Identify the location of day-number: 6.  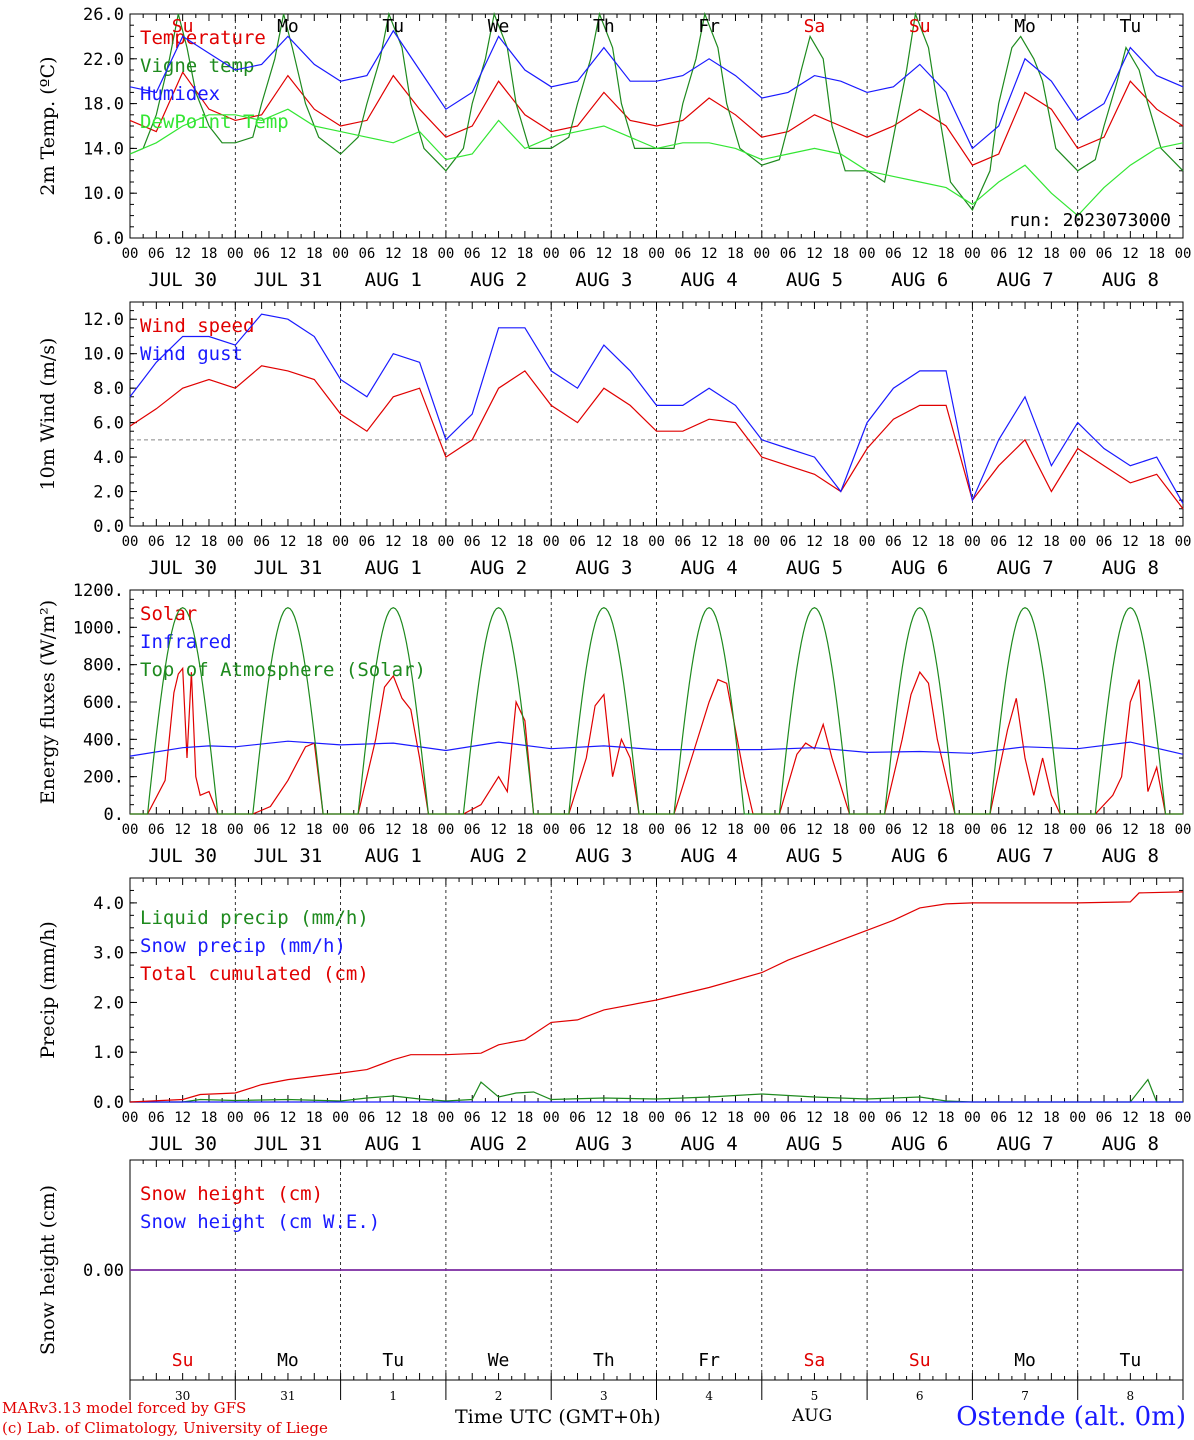
(920, 1396).